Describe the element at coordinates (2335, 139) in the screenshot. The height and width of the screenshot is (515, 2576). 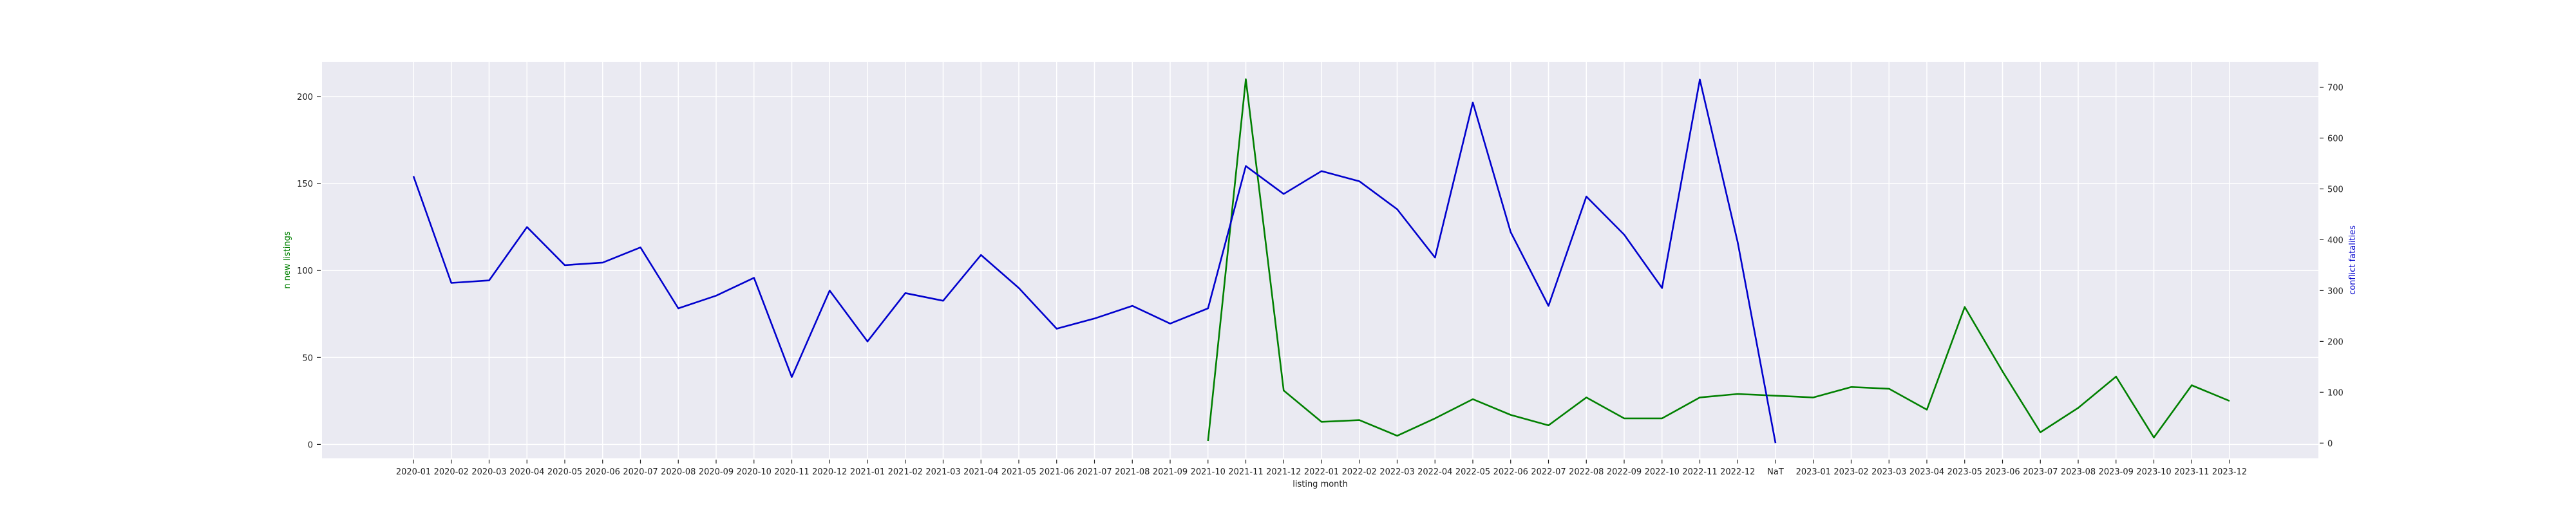
I see `right-y-tick-label: 600` at that location.